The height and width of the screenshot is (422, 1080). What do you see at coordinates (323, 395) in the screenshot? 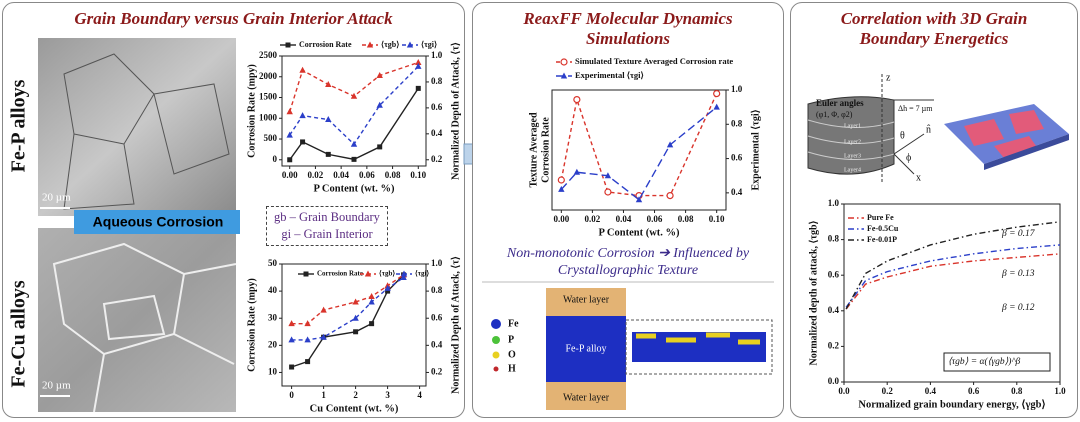
I see `x-tick-label: 1` at bounding box center [323, 395].